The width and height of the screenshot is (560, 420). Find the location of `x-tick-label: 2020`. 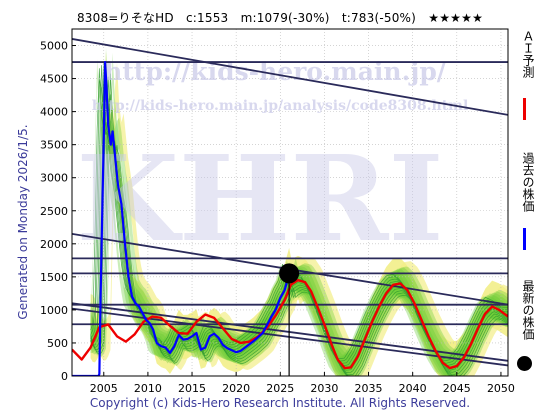

x-tick-label: 2020 is located at coordinates (236, 388).